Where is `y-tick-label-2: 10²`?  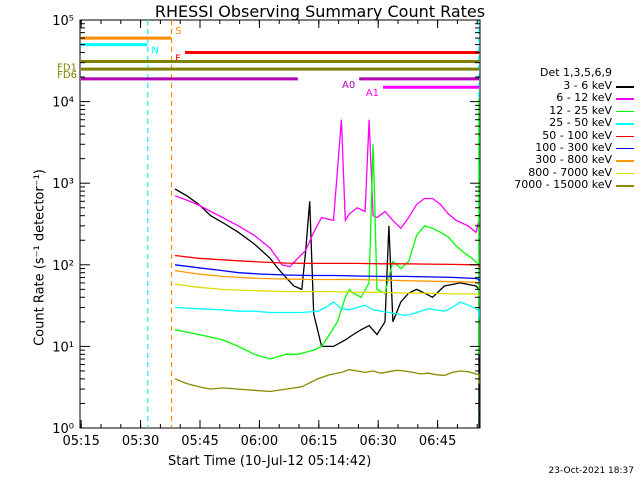
y-tick-label-2: 10² is located at coordinates (63, 266).